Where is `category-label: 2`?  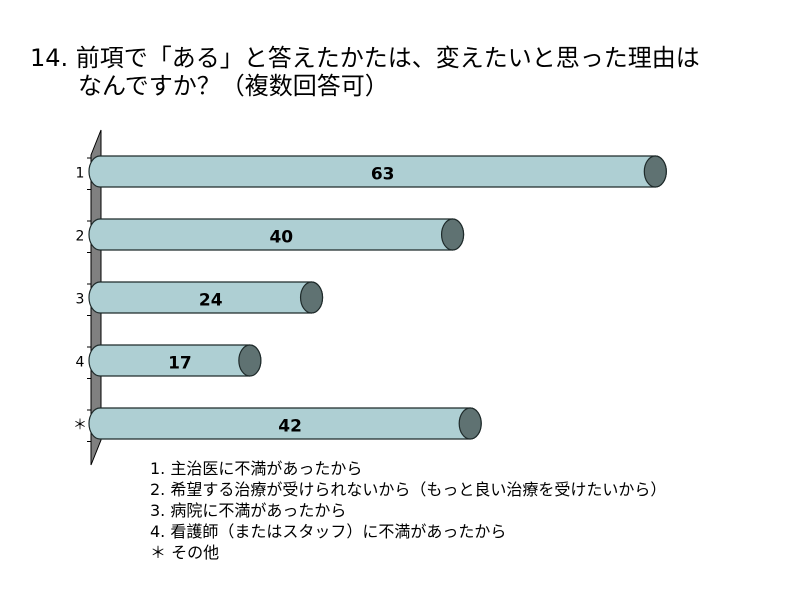
category-label: 2 is located at coordinates (80, 237).